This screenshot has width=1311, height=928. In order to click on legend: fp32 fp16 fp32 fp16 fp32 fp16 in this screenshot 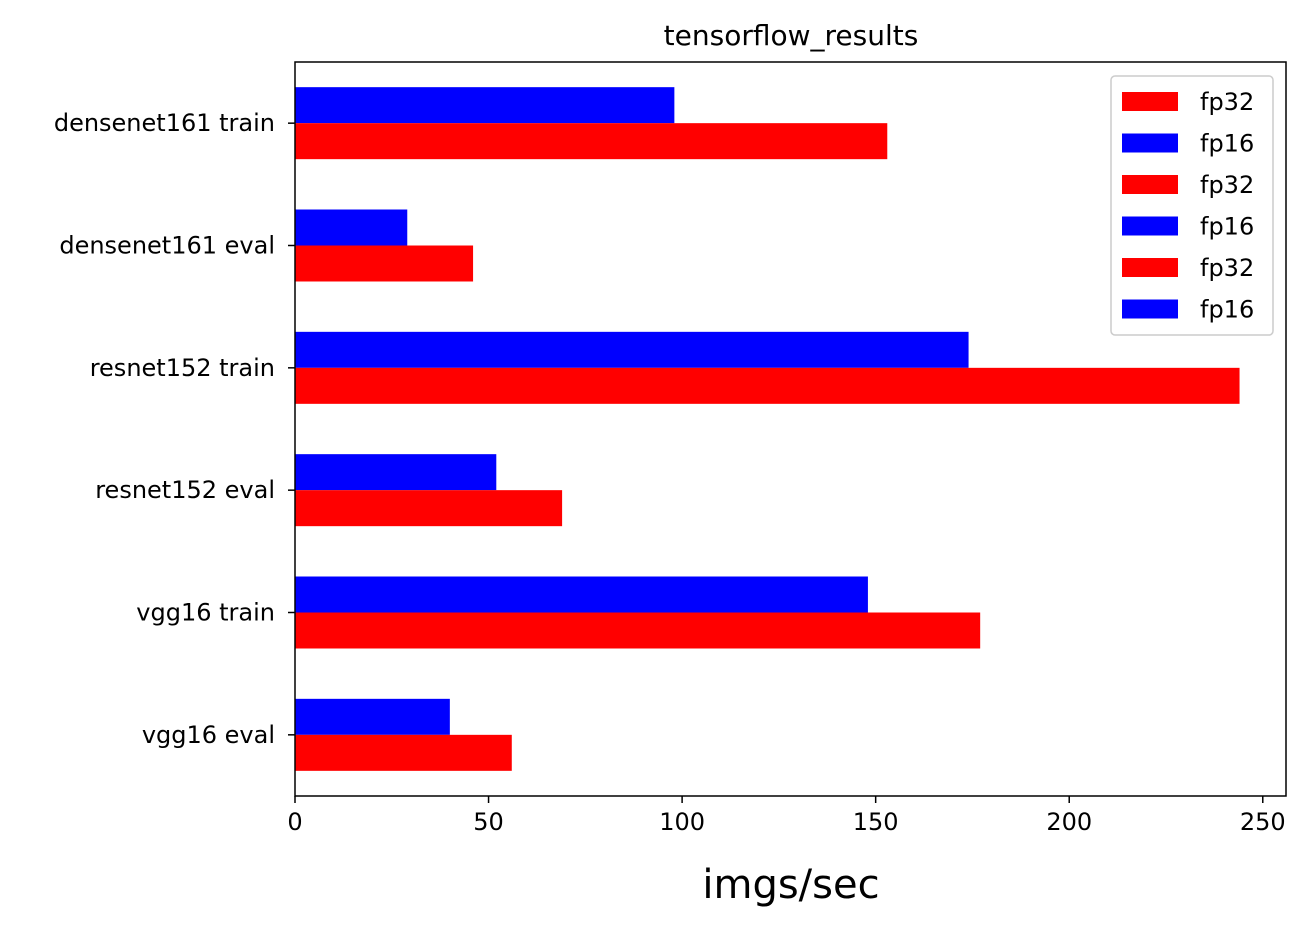, I will do `click(1192, 205)`.